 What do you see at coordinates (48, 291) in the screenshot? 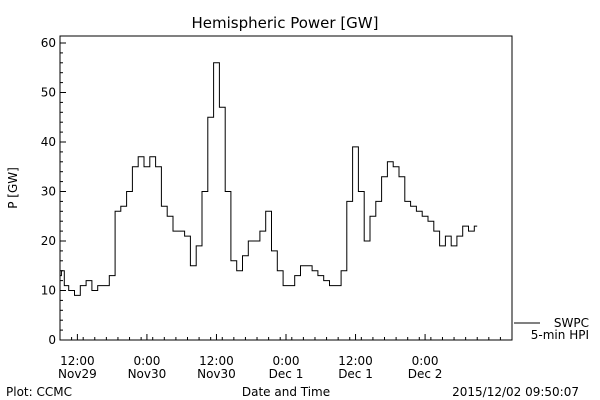
I see `y-tick-label: 10` at bounding box center [48, 291].